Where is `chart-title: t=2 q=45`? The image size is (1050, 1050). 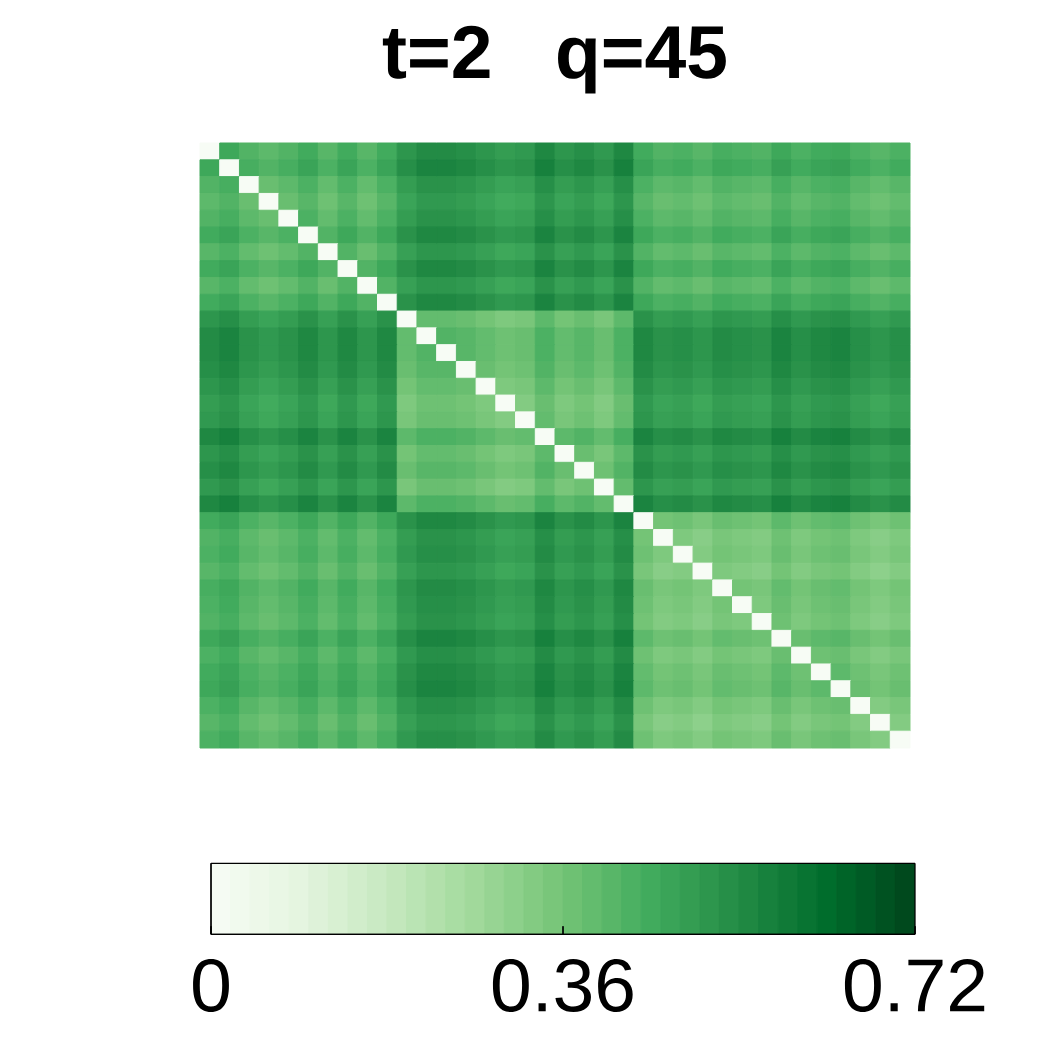 chart-title: t=2 q=45 is located at coordinates (554, 59).